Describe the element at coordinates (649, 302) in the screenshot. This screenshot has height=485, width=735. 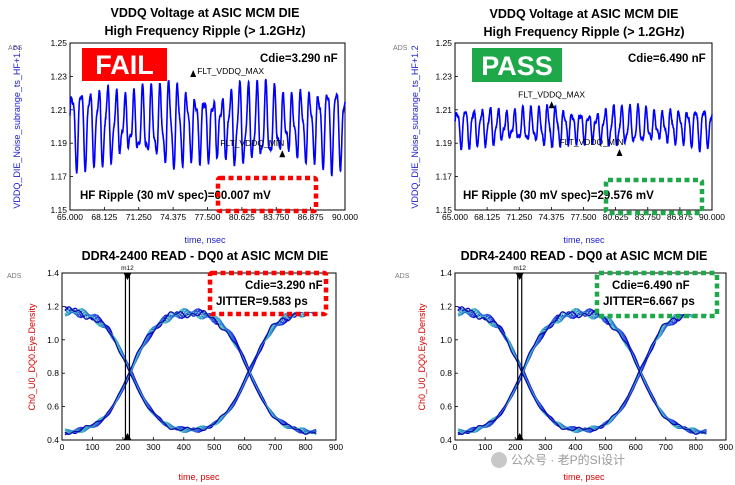
I see `jitter-label: JITTER=6.667 ps` at that location.